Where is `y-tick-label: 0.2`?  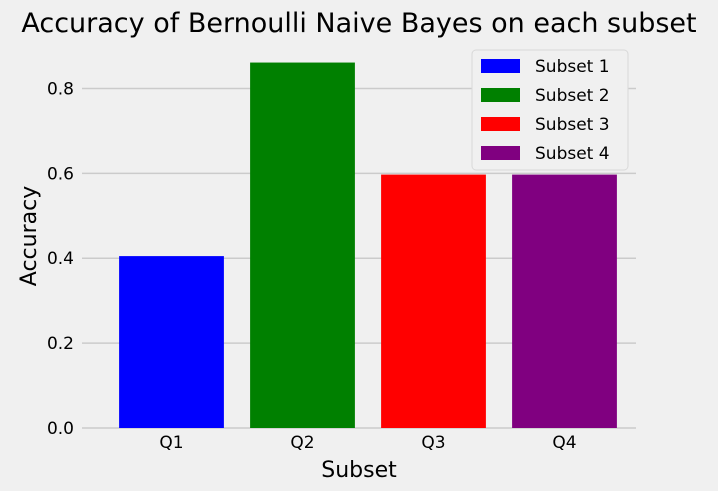
y-tick-label: 0.2 is located at coordinates (60, 344).